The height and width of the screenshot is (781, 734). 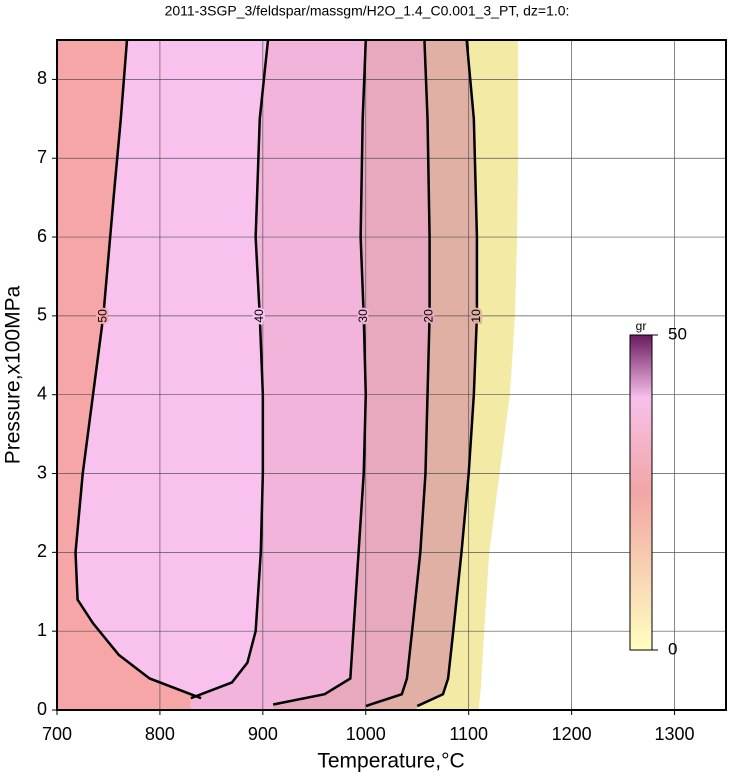 I want to click on y-tick-label: 0, so click(x=42, y=709).